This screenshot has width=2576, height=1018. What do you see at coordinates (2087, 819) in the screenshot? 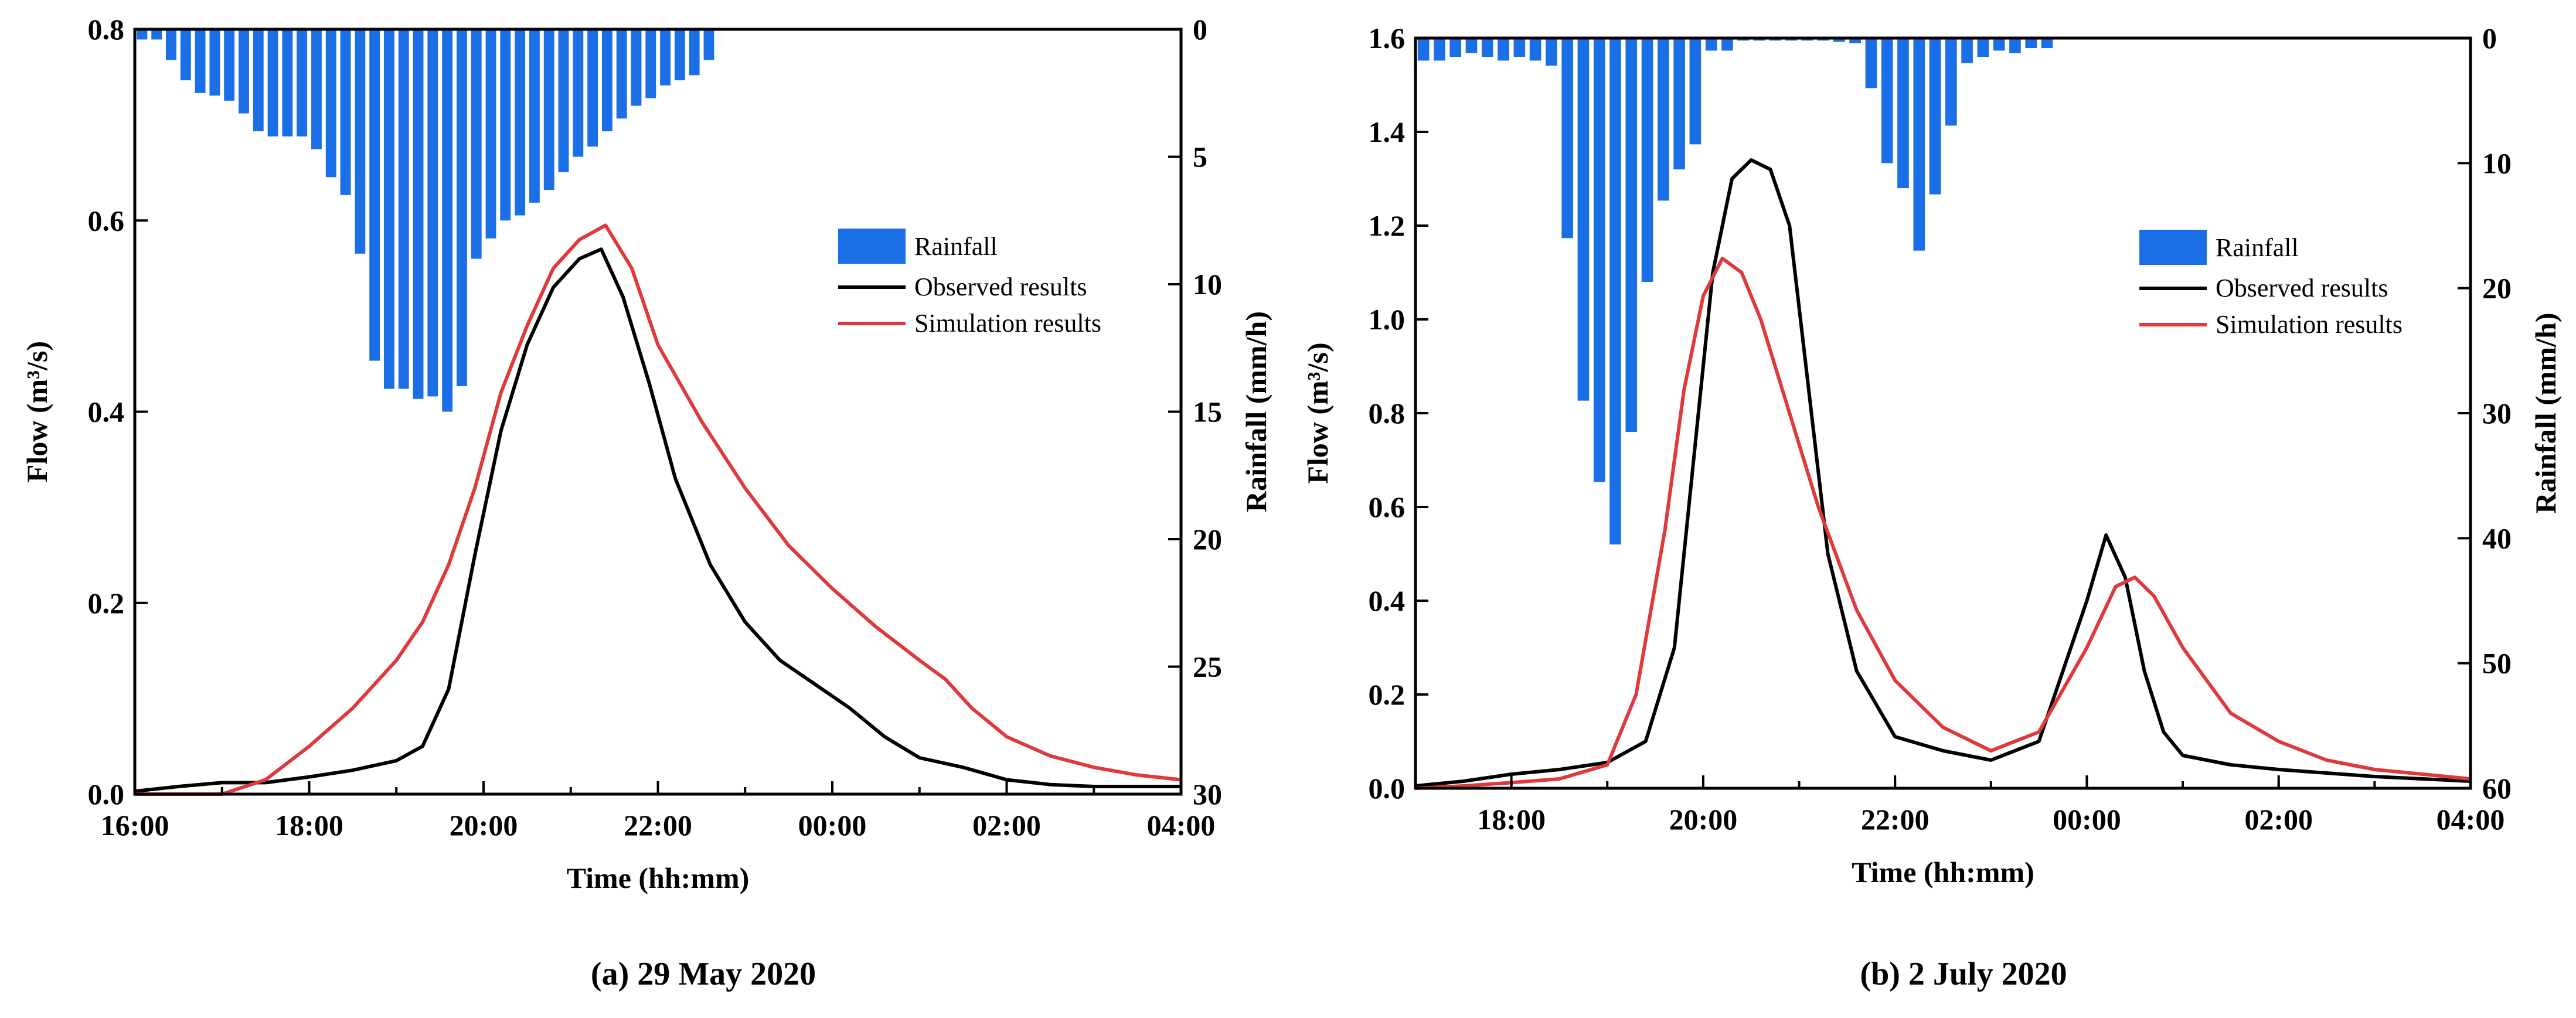
I see `x-tick-label: 00:00` at bounding box center [2087, 819].